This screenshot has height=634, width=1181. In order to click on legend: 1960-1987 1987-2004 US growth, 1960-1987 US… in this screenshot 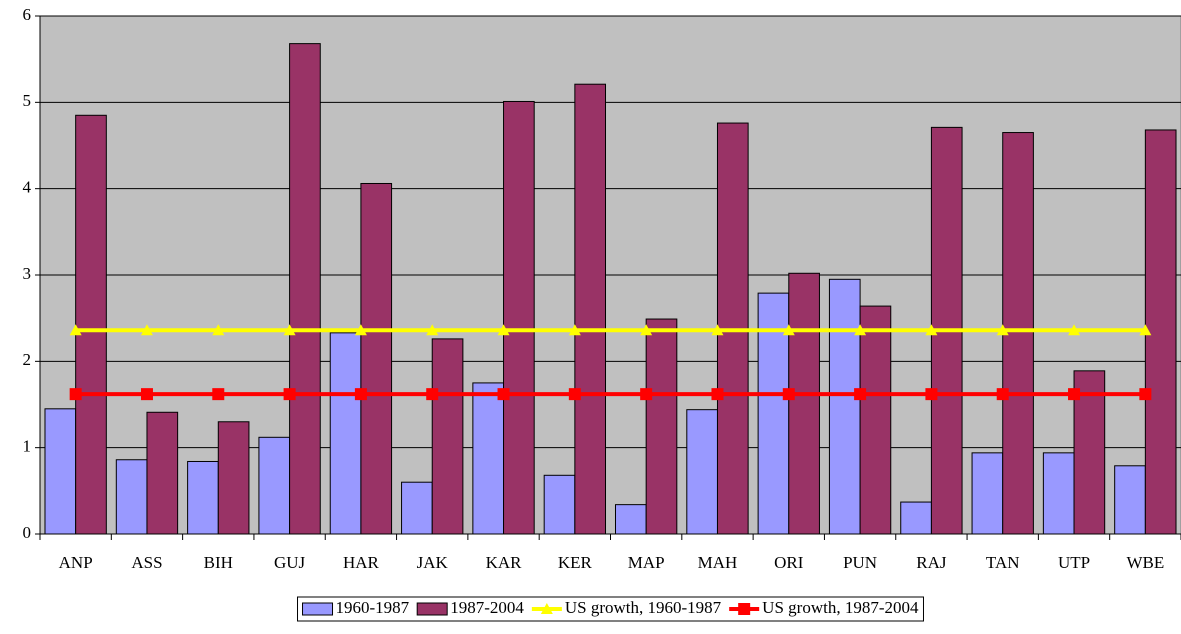, I will do `click(610, 609)`.